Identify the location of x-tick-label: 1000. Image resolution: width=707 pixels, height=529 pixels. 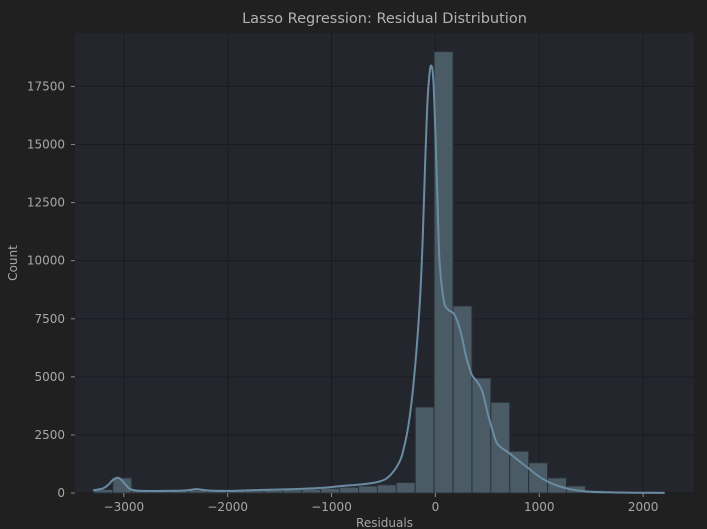
(539, 507).